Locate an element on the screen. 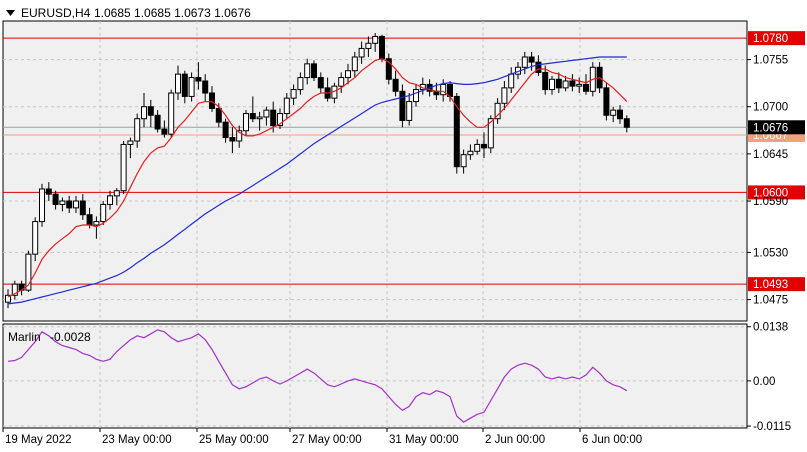 The height and width of the screenshot is (452, 807). time-tick-label: 25 May 00:00 is located at coordinates (234, 440).